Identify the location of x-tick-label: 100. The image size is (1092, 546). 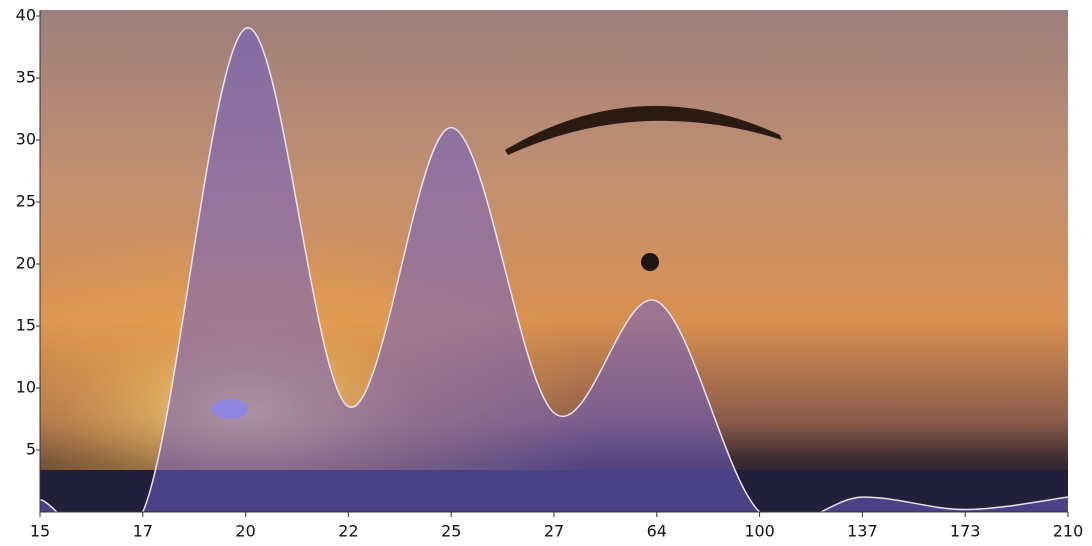
(759, 531).